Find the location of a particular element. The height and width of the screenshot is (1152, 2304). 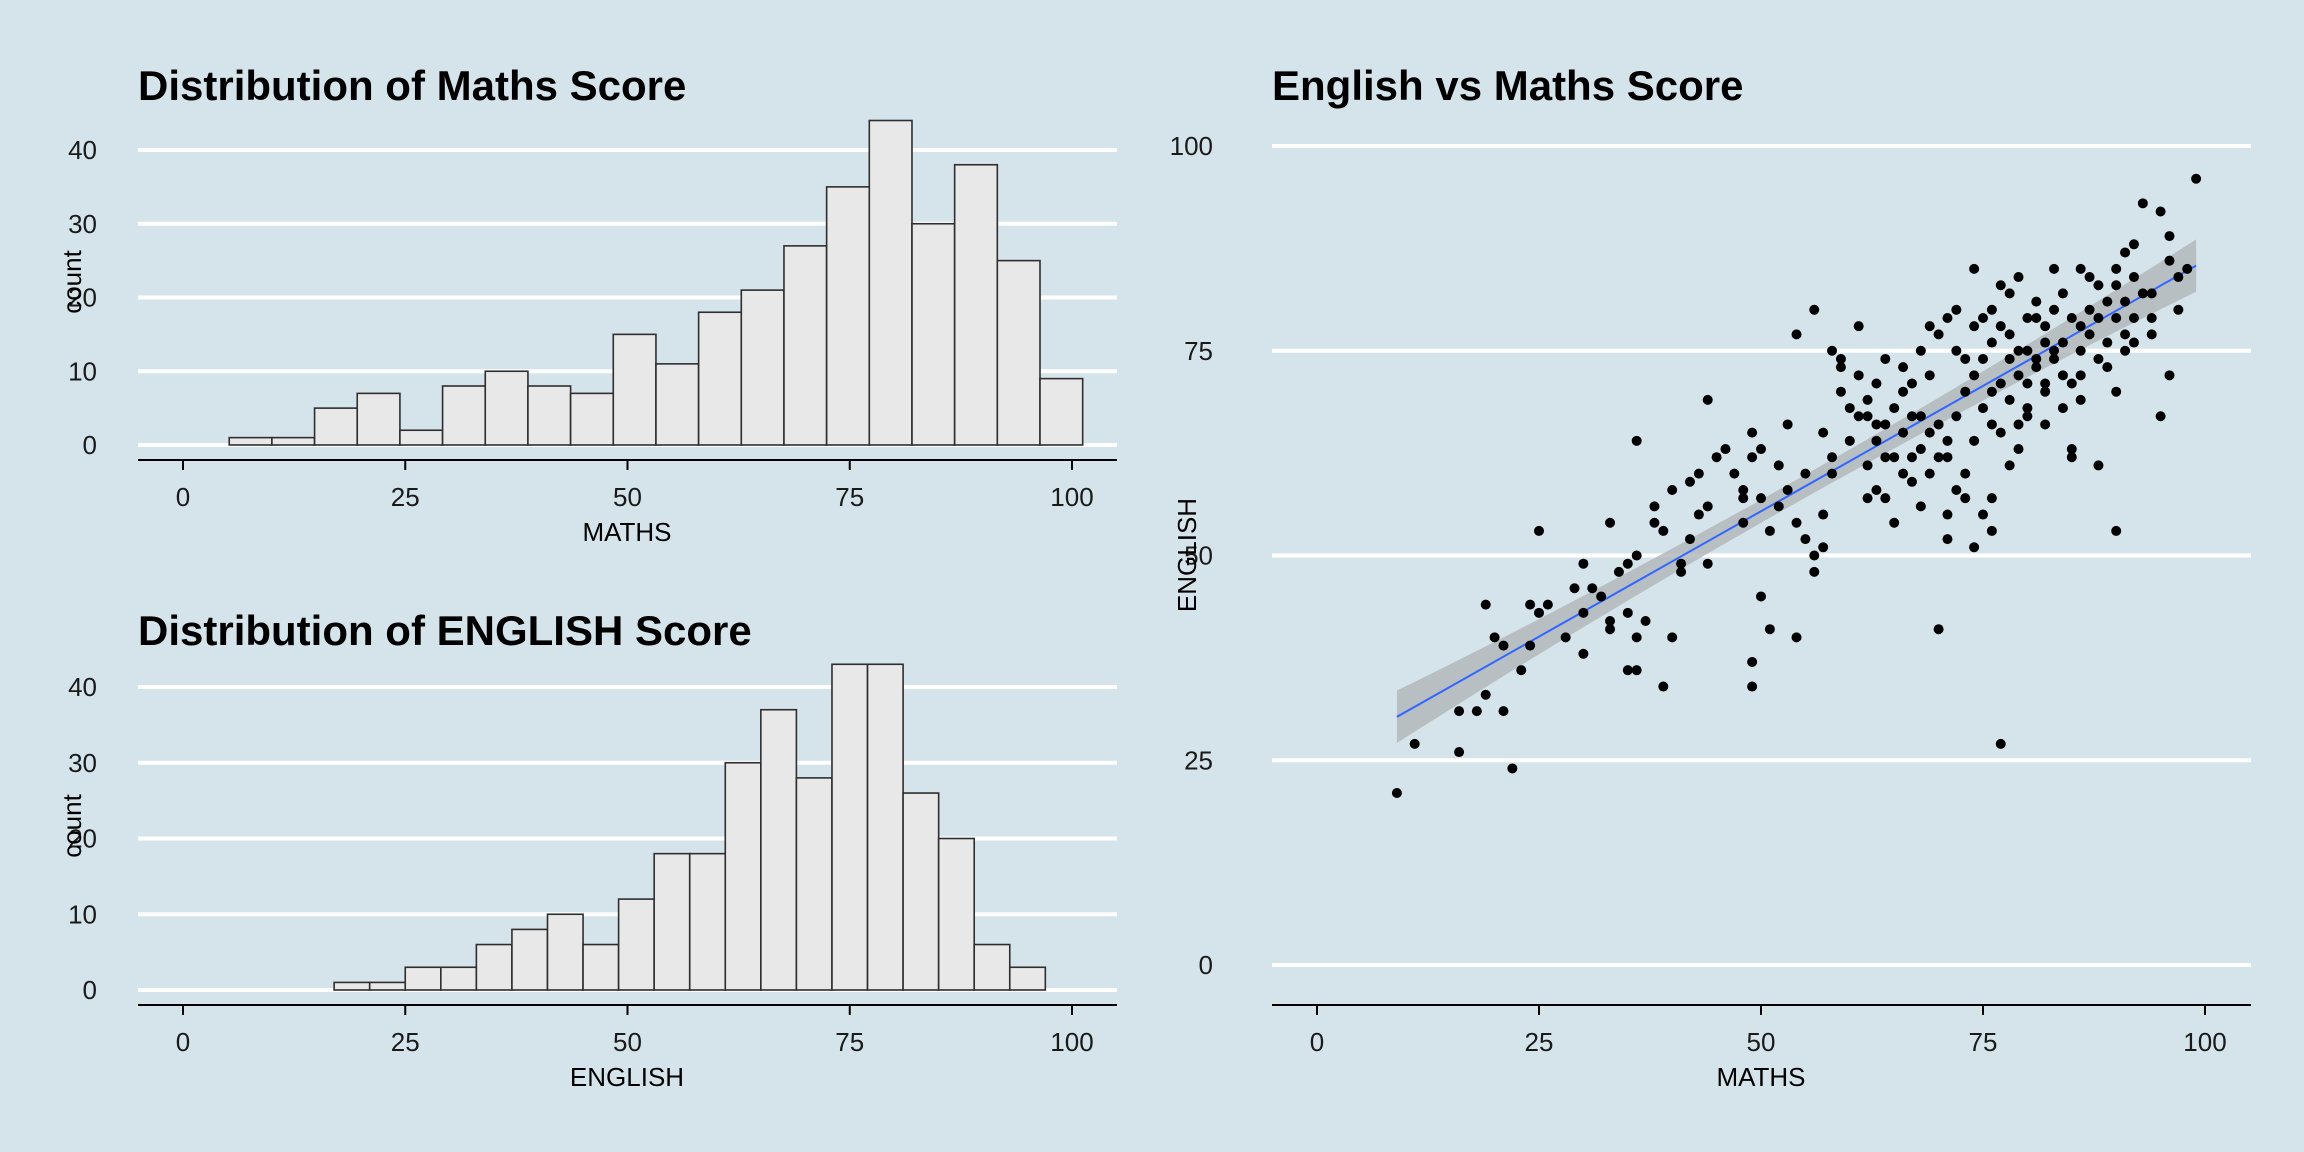

x-tick-label: 25 is located at coordinates (405, 1042).